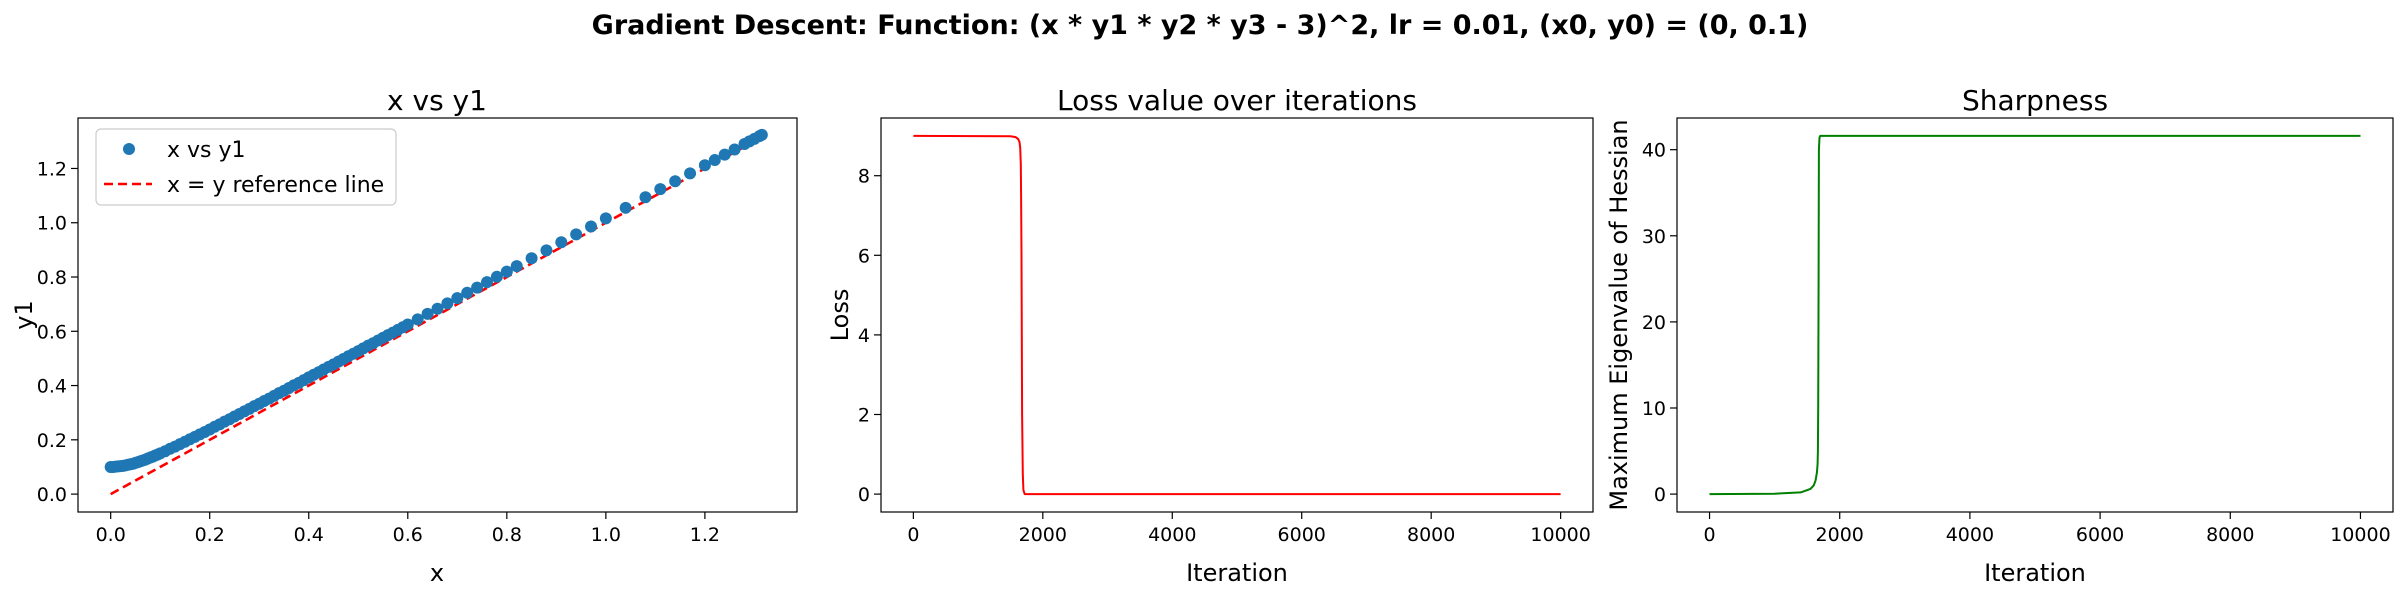 The image size is (2400, 600). I want to click on legend-x-vs-y1: x vs y1 x = y reference line, so click(246, 167).